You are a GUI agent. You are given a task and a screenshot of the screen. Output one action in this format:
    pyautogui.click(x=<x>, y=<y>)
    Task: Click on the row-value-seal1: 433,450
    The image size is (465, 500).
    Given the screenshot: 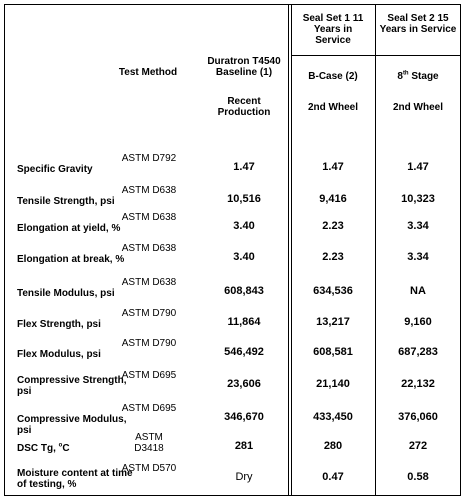 What is the action you would take?
    pyautogui.click(x=333, y=417)
    